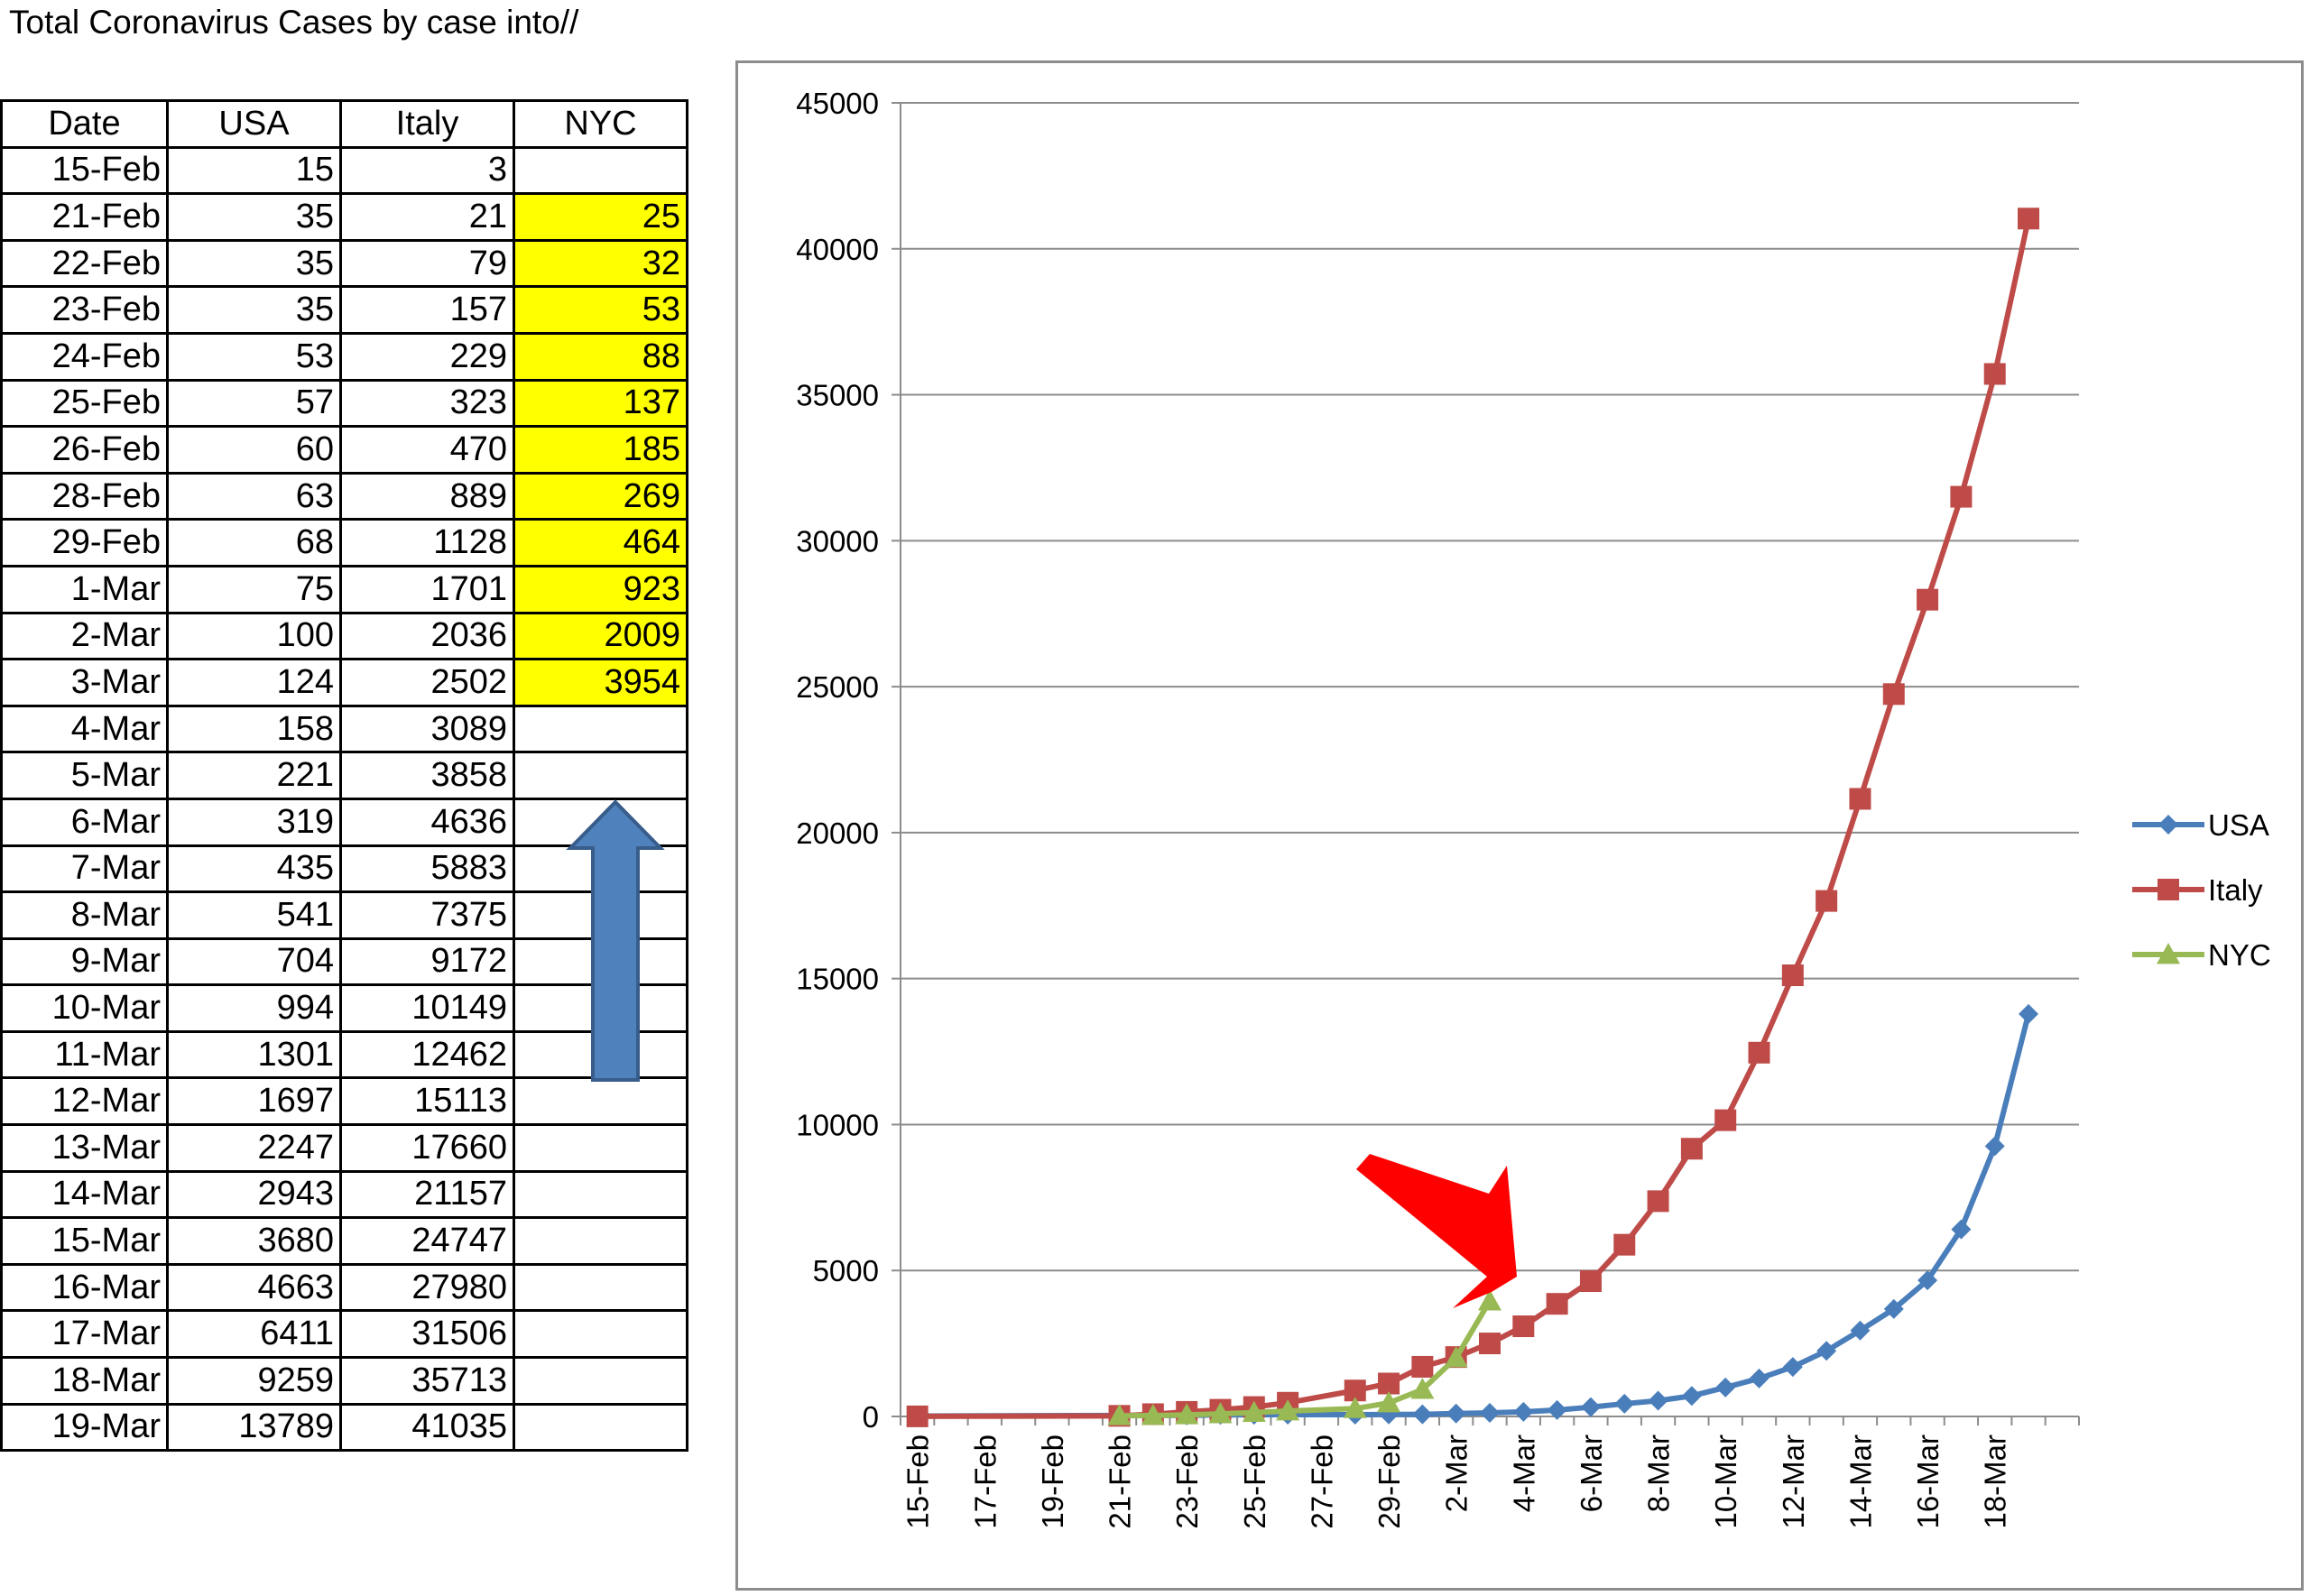 The width and height of the screenshot is (2310, 1596). Describe the element at coordinates (84, 263) in the screenshot. I see `table-cell: 22-Feb` at that location.